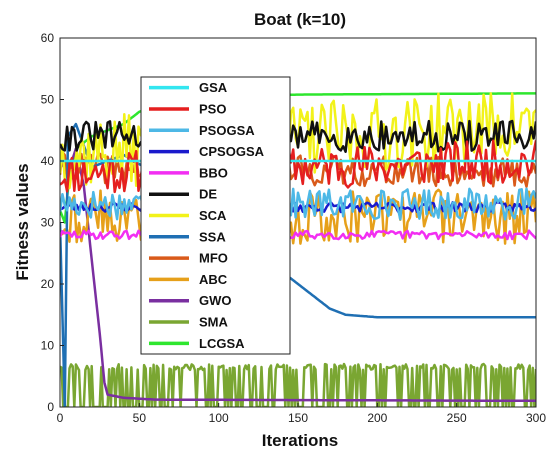 This screenshot has height=457, width=550. What do you see at coordinates (536, 418) in the screenshot?
I see `x-tick-label: 300` at bounding box center [536, 418].